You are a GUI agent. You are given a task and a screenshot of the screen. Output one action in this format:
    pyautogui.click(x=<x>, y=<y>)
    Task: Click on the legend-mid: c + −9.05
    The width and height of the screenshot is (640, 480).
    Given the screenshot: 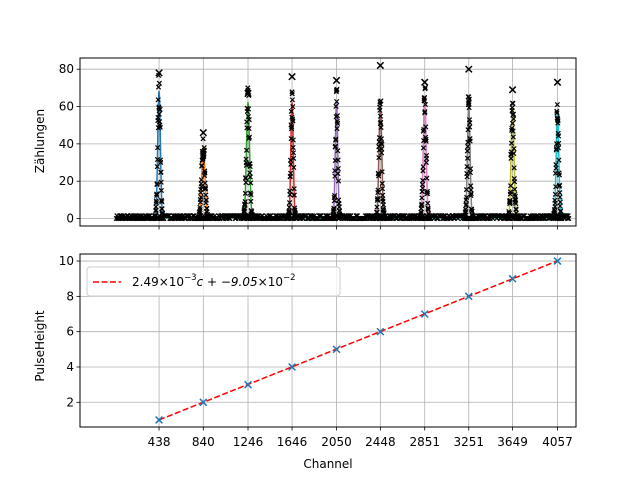 What is the action you would take?
    pyautogui.click(x=227, y=282)
    